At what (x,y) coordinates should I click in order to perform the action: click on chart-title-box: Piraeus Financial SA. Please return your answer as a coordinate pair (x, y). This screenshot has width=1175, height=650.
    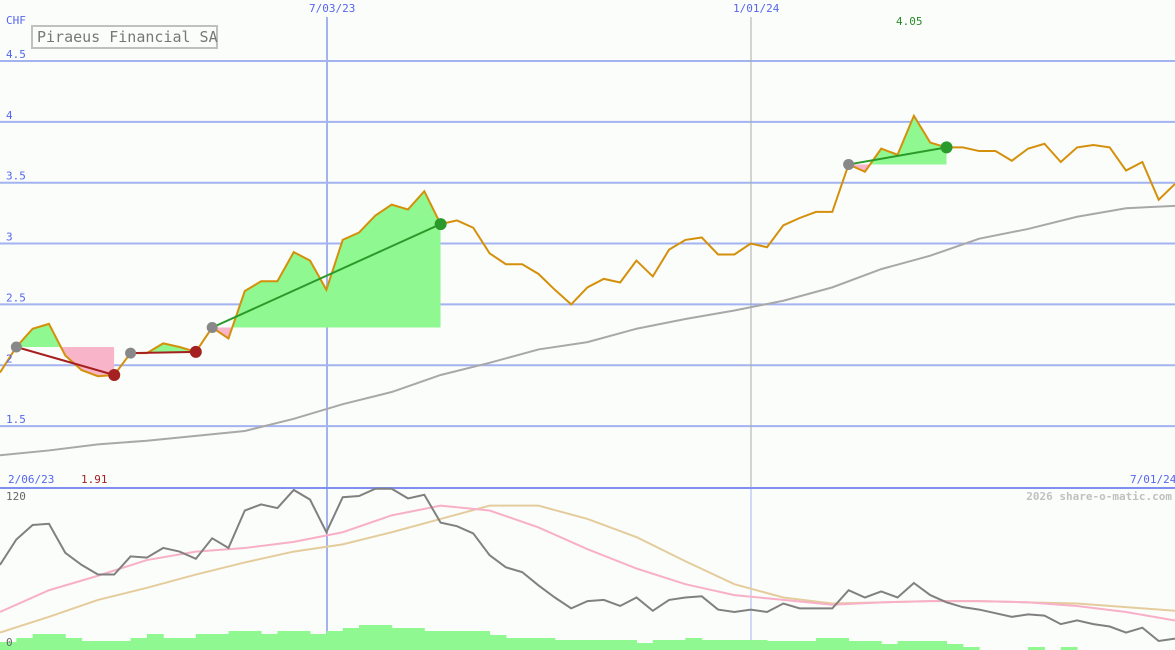
    Looking at the image, I should click on (124, 37).